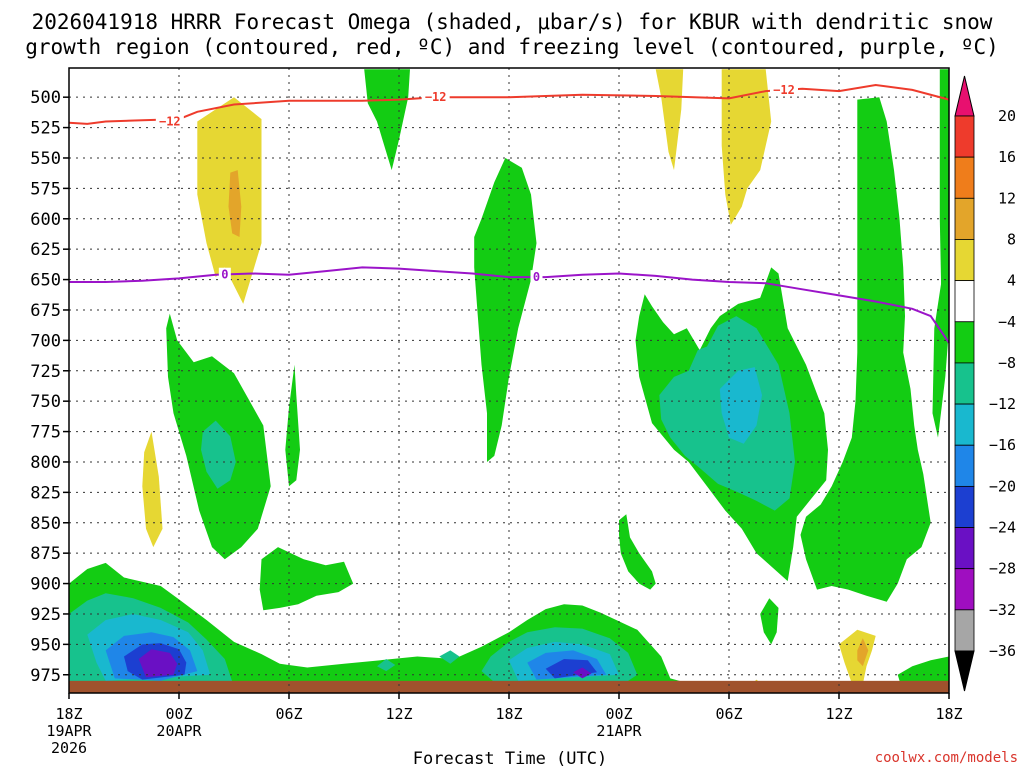 The width and height of the screenshot is (1024, 768). Describe the element at coordinates (45, 281) in the screenshot. I see `y-tick-label-650: 650` at that location.